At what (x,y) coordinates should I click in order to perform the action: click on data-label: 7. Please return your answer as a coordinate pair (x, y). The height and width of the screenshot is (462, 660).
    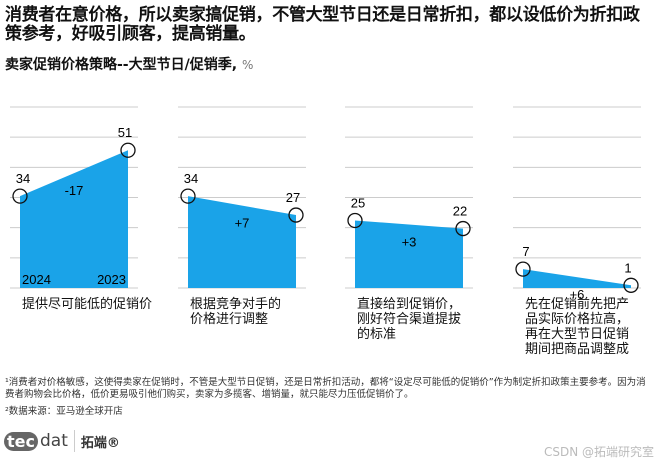
    Looking at the image, I should click on (525, 251).